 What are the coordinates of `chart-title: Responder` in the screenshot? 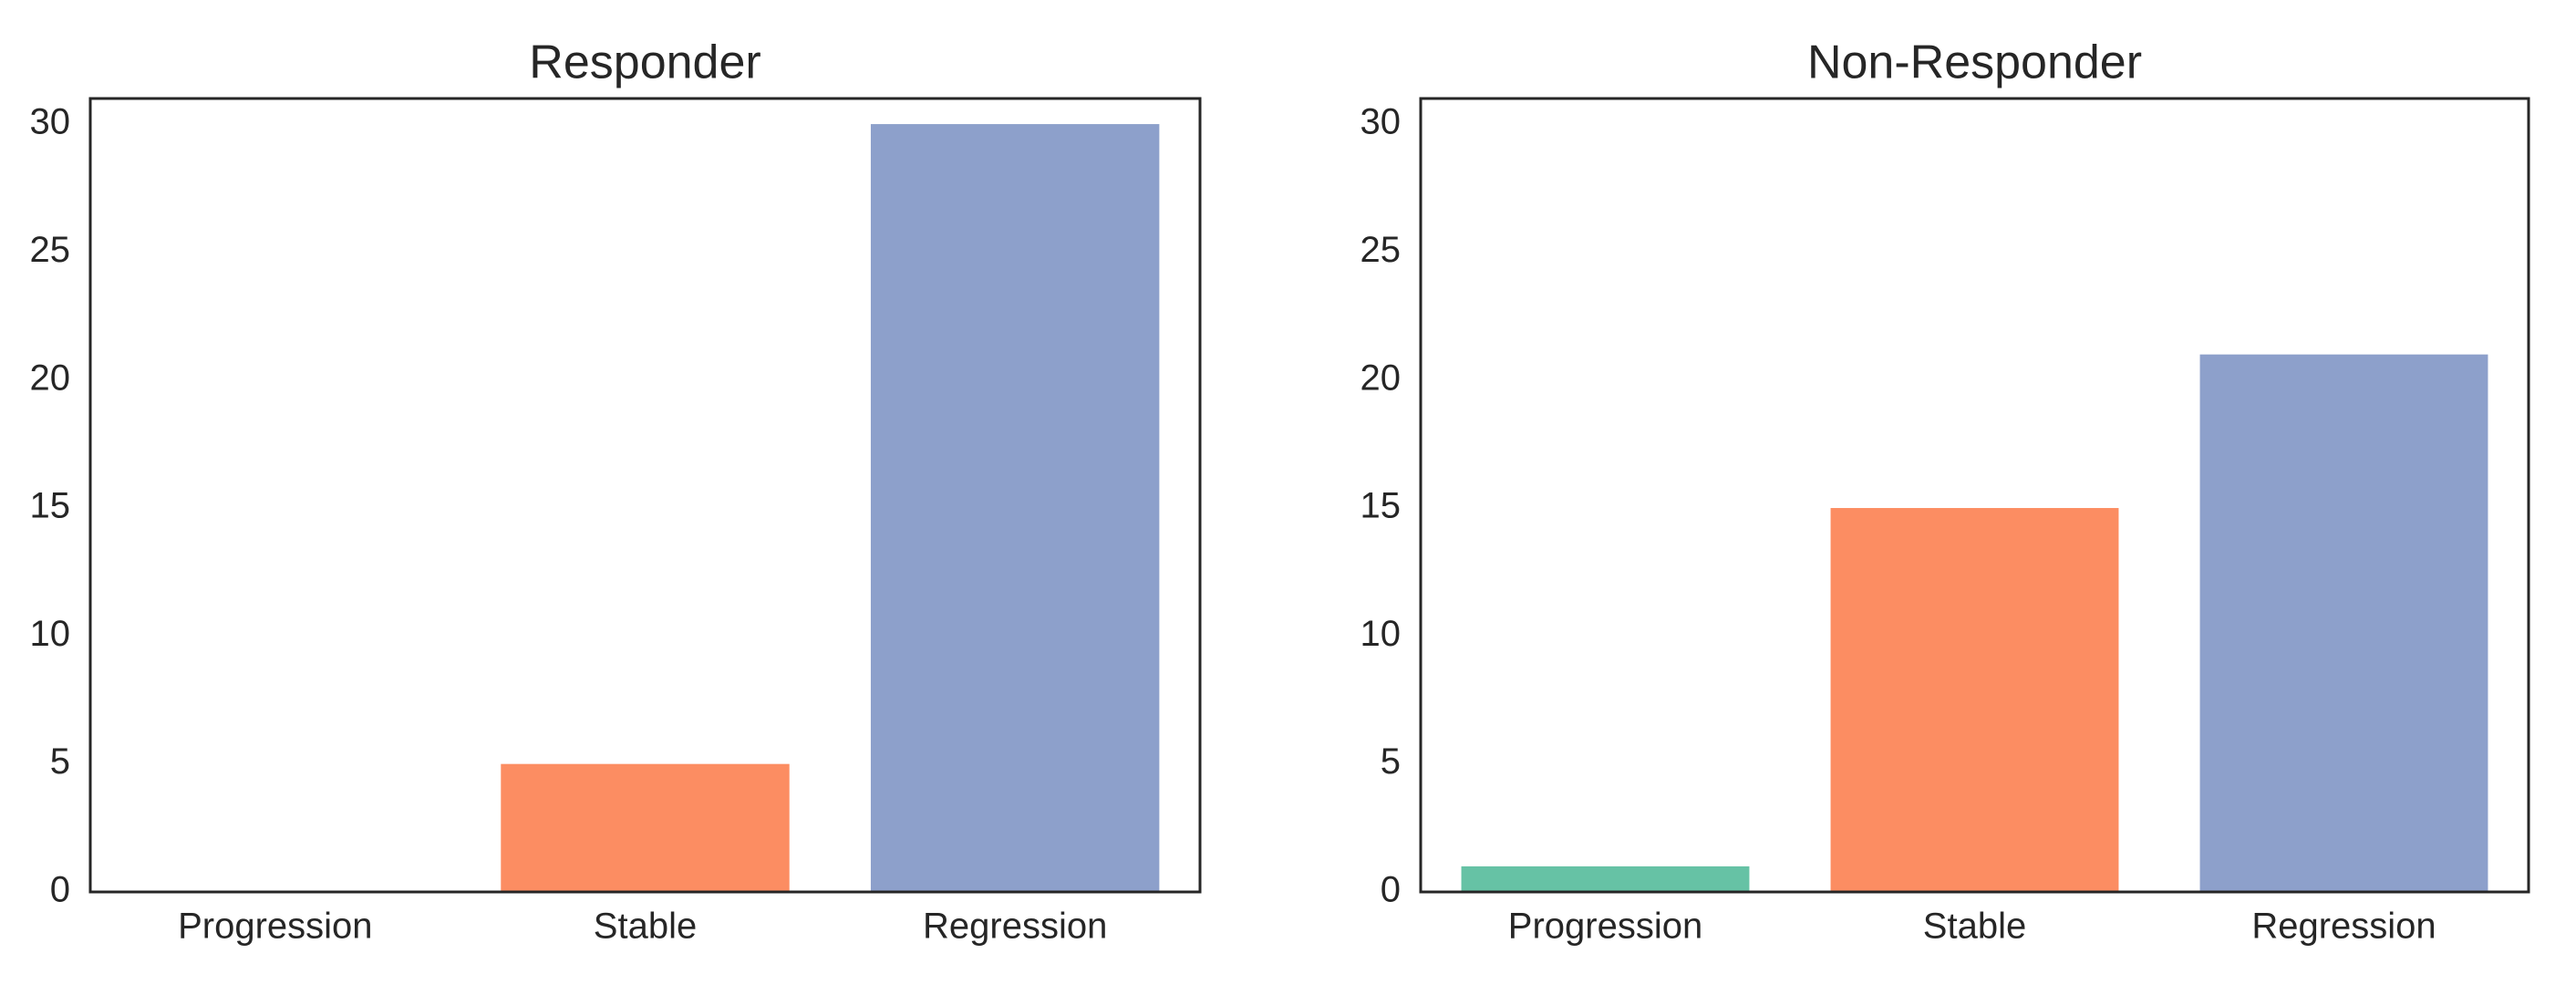 It's located at (644, 63).